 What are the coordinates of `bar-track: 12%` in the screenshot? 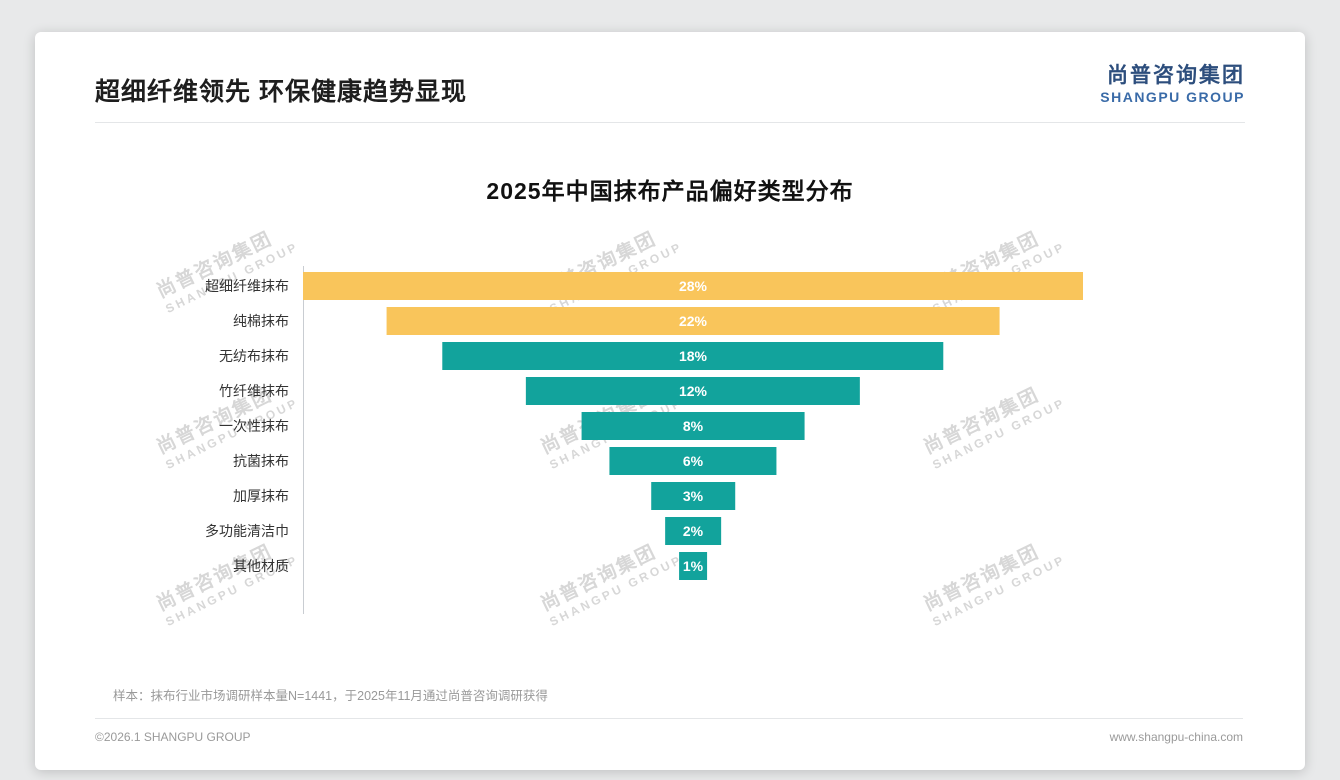 It's located at (693, 391).